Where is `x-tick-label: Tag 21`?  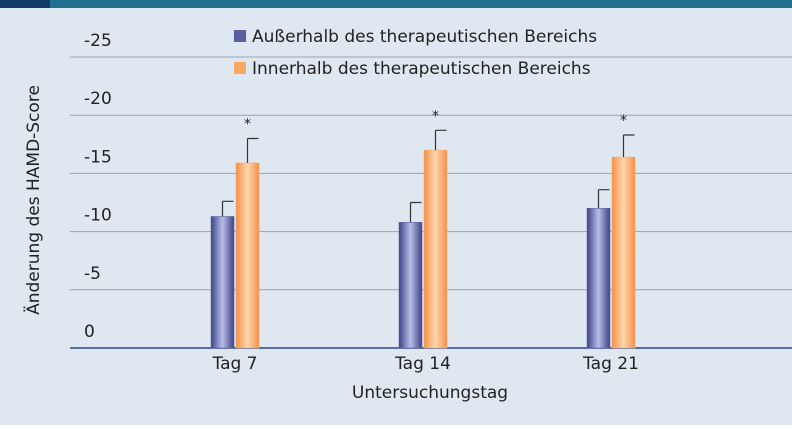 x-tick-label: Tag 21 is located at coordinates (610, 364).